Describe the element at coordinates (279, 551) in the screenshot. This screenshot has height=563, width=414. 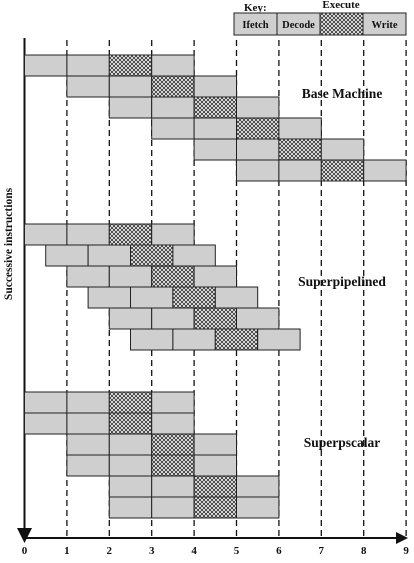
I see `time-tick-6: 6` at that location.